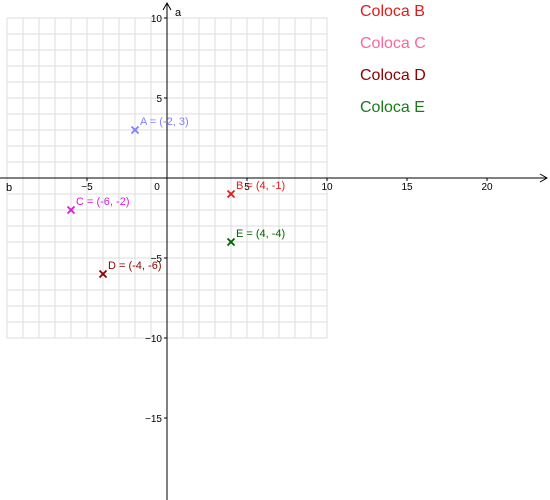 Image resolution: width=550 pixels, height=500 pixels. What do you see at coordinates (164, 122) in the screenshot?
I see `point-label: A = (-2, 3)` at bounding box center [164, 122].